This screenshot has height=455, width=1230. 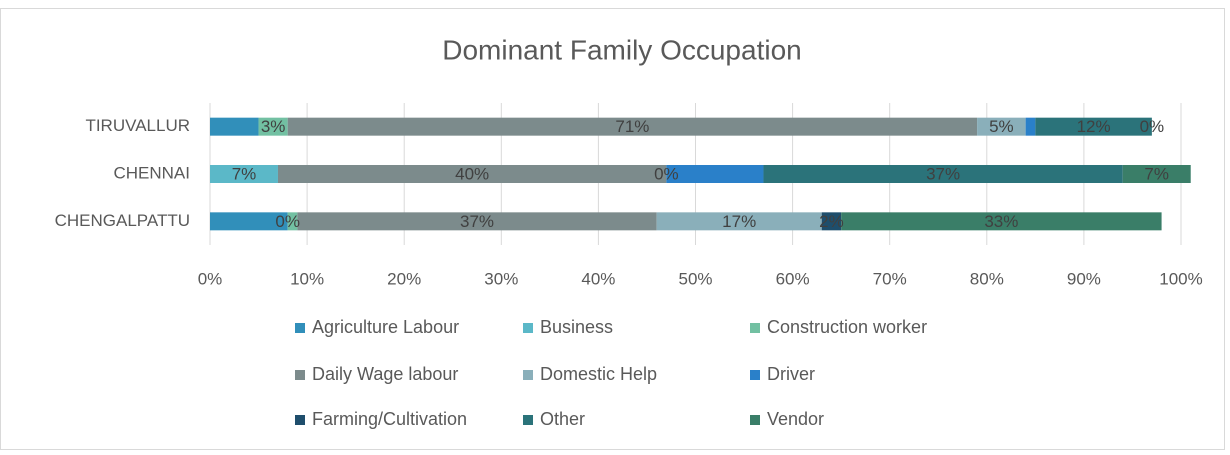 What do you see at coordinates (210, 278) in the screenshot?
I see `x-tick-label: 0%` at bounding box center [210, 278].